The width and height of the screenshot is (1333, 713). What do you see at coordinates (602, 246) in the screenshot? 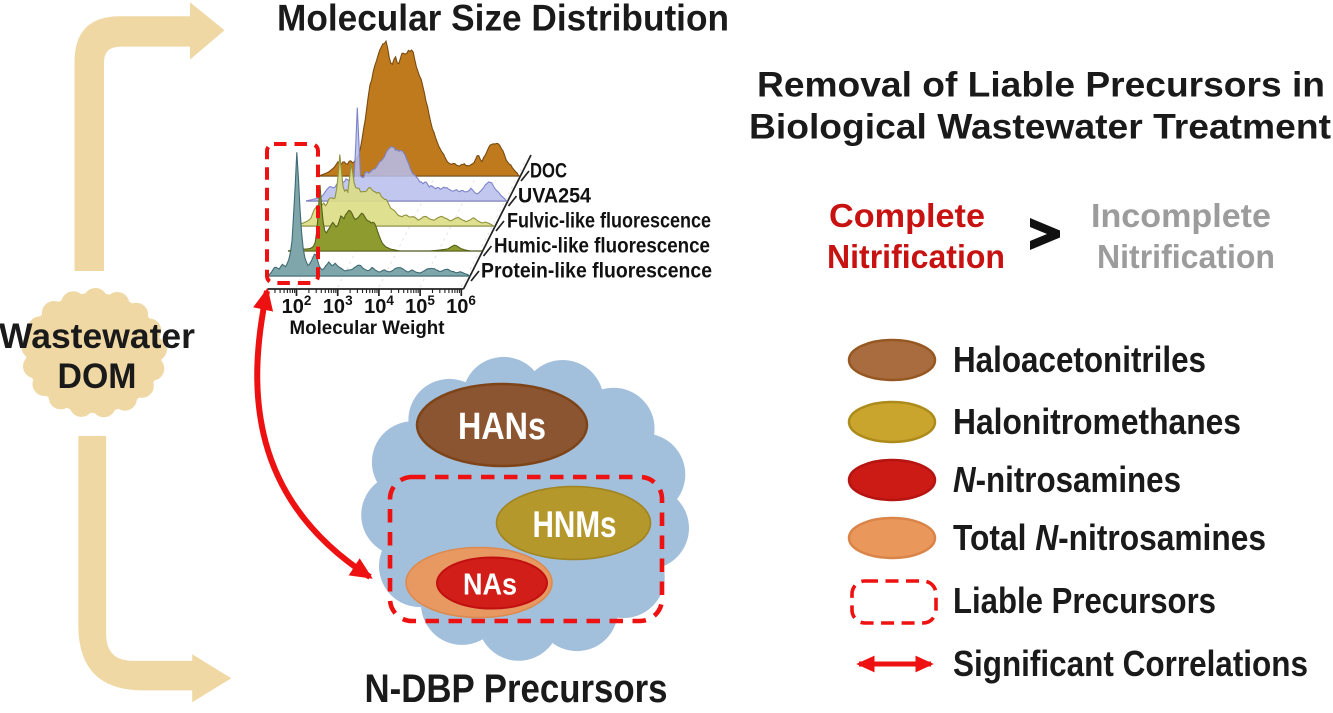
I see `svg-text: Humic-like fluorescence` at bounding box center [602, 246].